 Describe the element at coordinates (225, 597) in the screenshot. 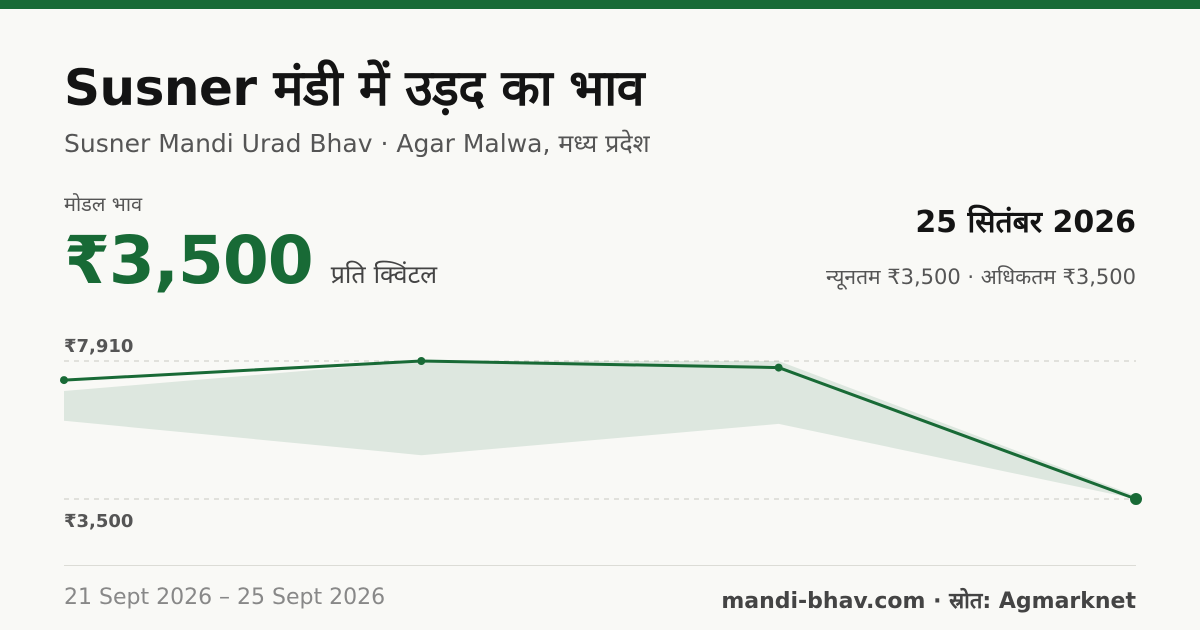

I see `date-range: 21 Sept 2026 – 25 Sept 2026` at that location.